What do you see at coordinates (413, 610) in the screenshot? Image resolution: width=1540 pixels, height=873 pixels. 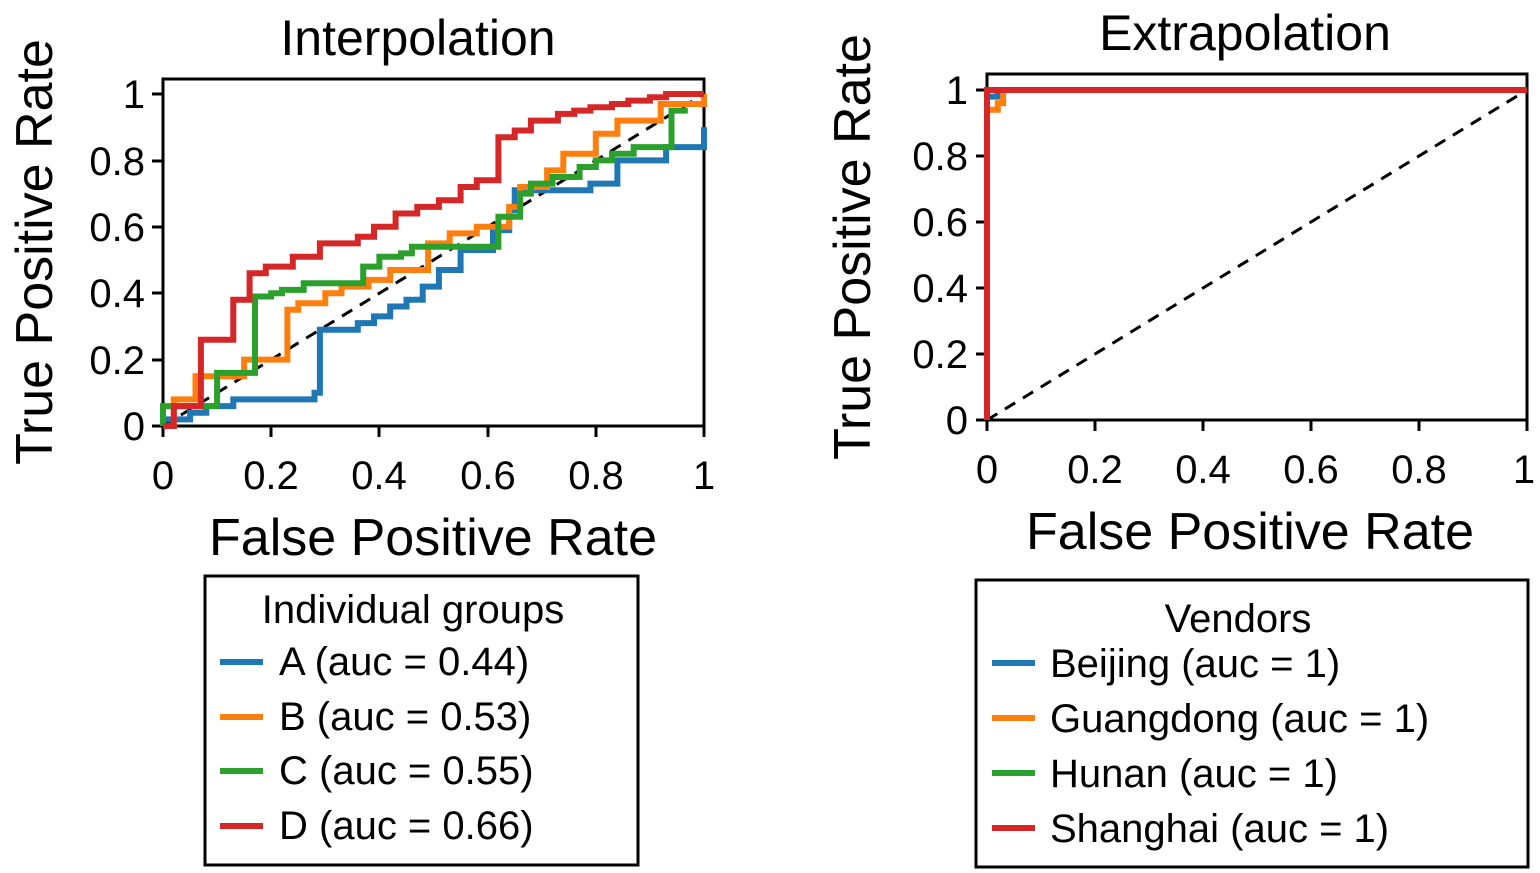 I see `legend-title: Individual groups` at bounding box center [413, 610].